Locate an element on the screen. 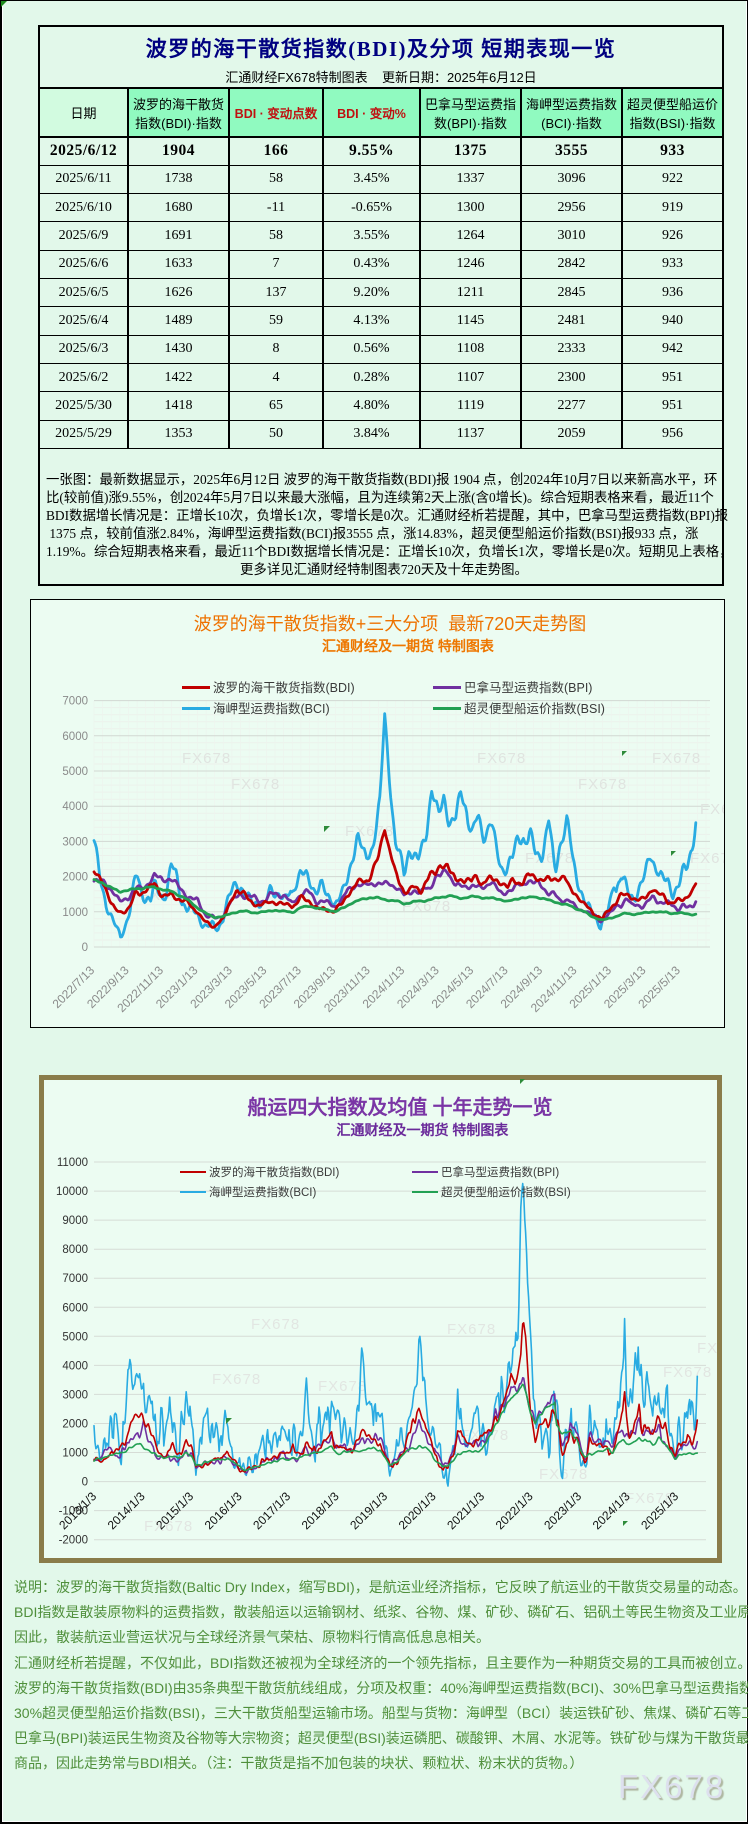 The width and height of the screenshot is (748, 1824). svg-text: 10000 is located at coordinates (72, 1192).